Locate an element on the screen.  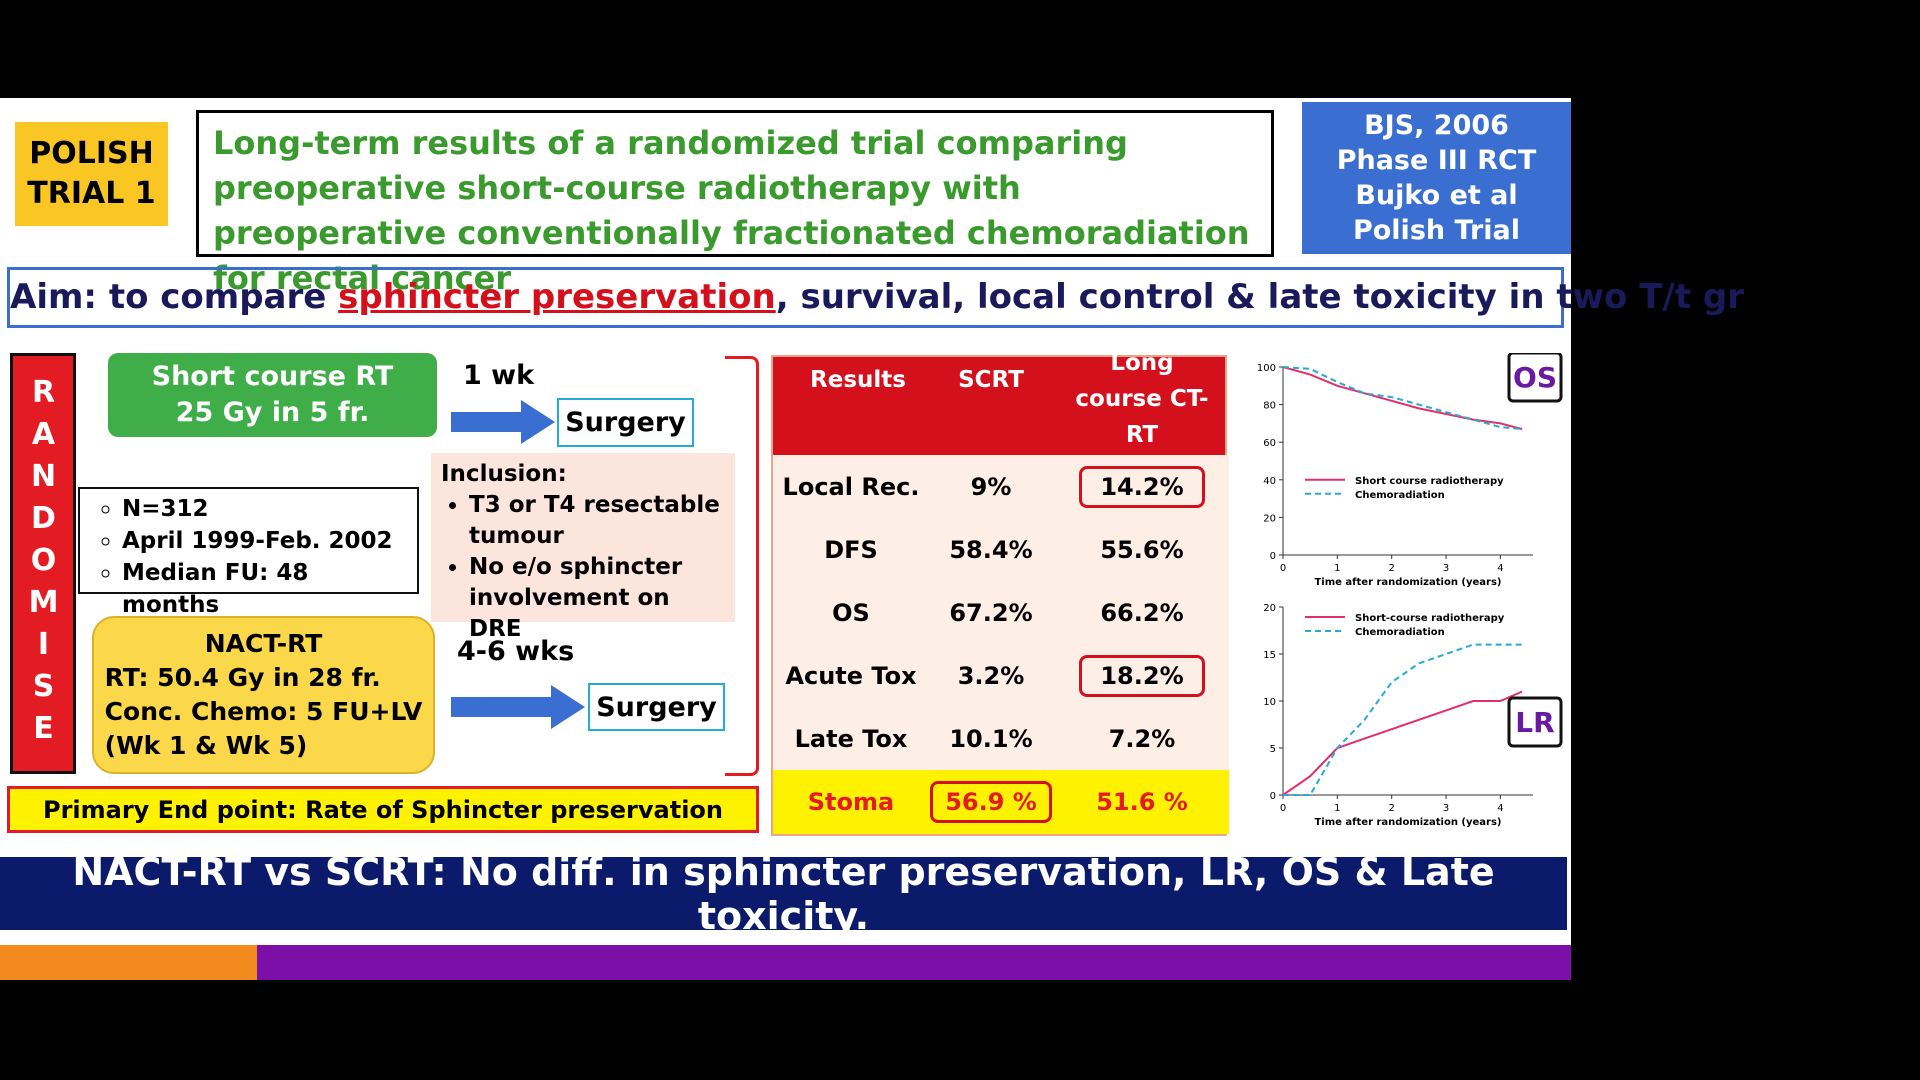
y-tick-label: 15 is located at coordinates (1269, 655).